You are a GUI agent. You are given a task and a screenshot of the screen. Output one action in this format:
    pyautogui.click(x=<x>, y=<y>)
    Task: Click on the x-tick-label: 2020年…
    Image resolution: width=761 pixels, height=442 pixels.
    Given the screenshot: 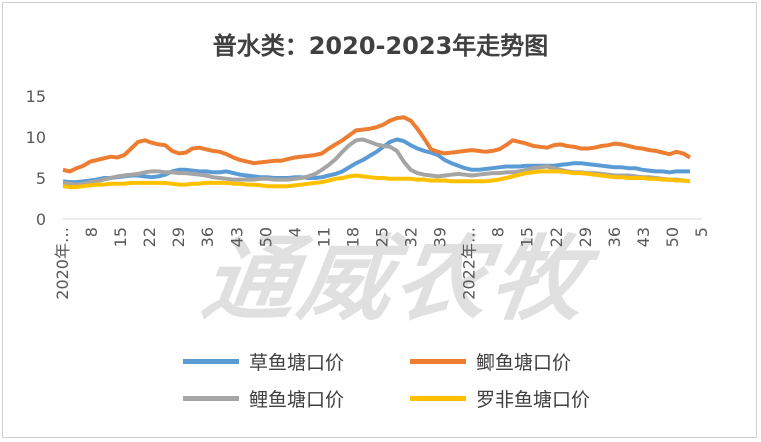 What is the action you would take?
    pyautogui.click(x=62, y=263)
    